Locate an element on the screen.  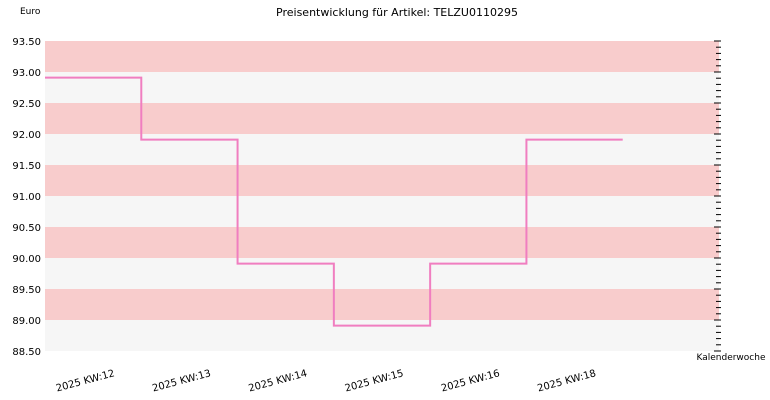
y-tick-label: 89.00 is located at coordinates (26, 321).